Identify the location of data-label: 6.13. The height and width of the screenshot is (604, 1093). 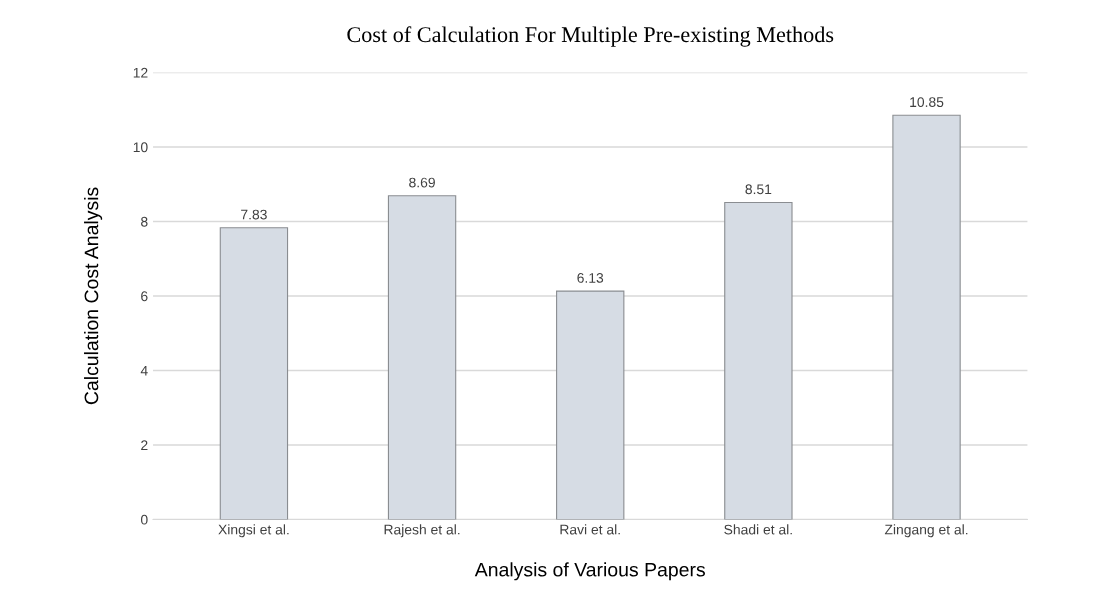
(590, 277).